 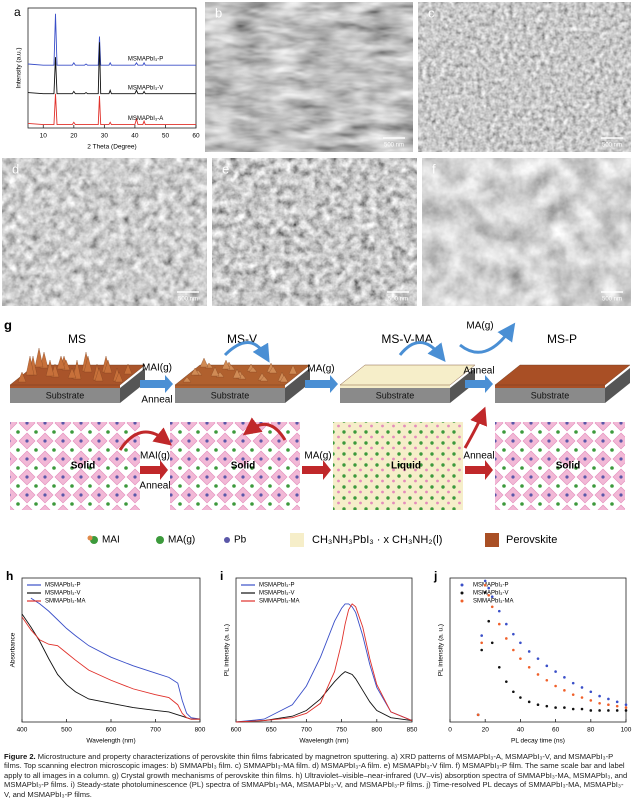 I want to click on substrate-front, so click(x=65, y=395).